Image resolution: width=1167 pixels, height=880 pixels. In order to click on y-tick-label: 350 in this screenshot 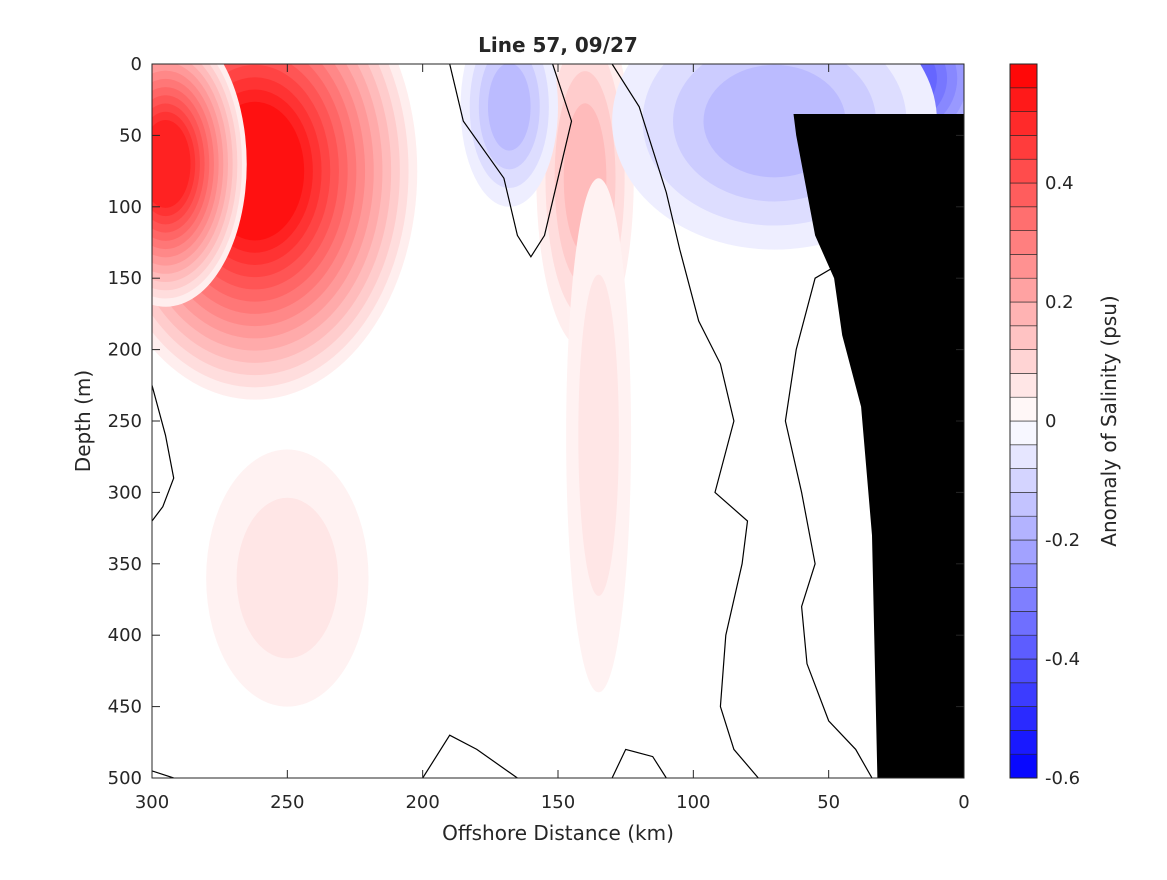, I will do `click(125, 564)`.